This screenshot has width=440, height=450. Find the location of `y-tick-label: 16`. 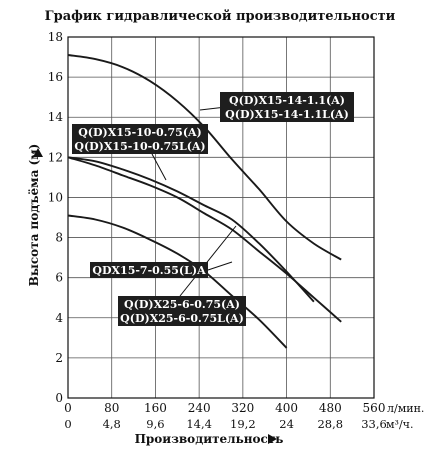

y-tick-label: 16 is located at coordinates (55, 77).